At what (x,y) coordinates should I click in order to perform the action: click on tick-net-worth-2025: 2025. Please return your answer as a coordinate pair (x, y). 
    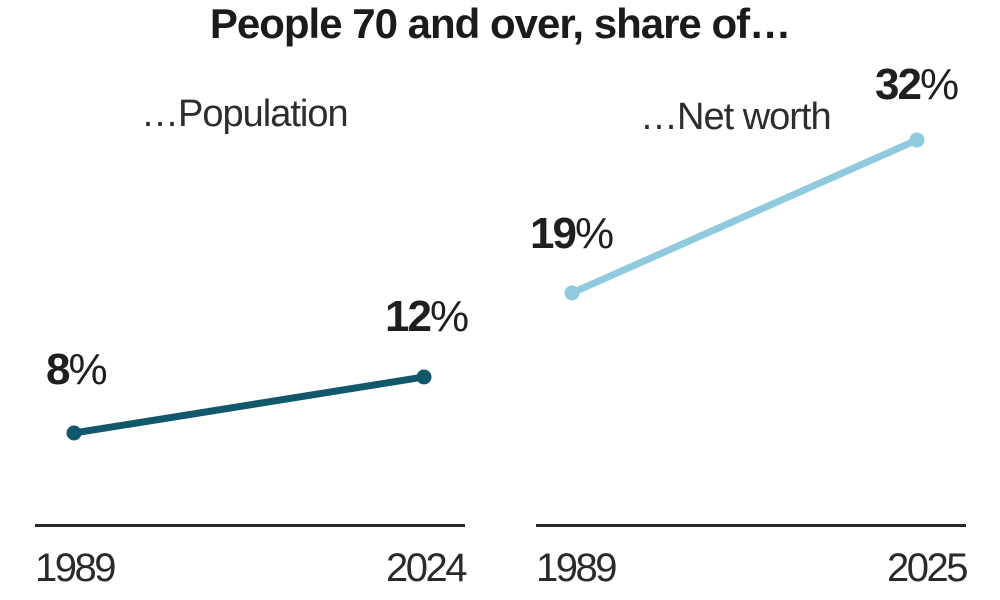
    Looking at the image, I should click on (927, 568).